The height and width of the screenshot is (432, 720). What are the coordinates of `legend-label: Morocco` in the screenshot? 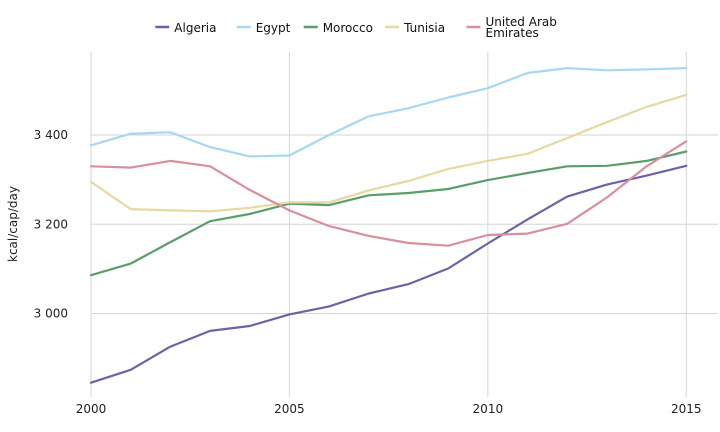 It's located at (348, 28).